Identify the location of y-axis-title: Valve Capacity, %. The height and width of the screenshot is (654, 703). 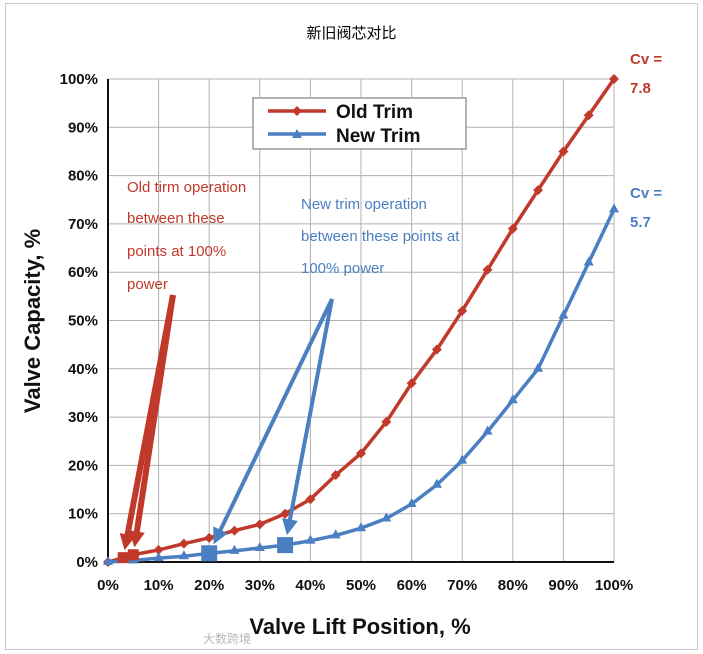
(32, 321).